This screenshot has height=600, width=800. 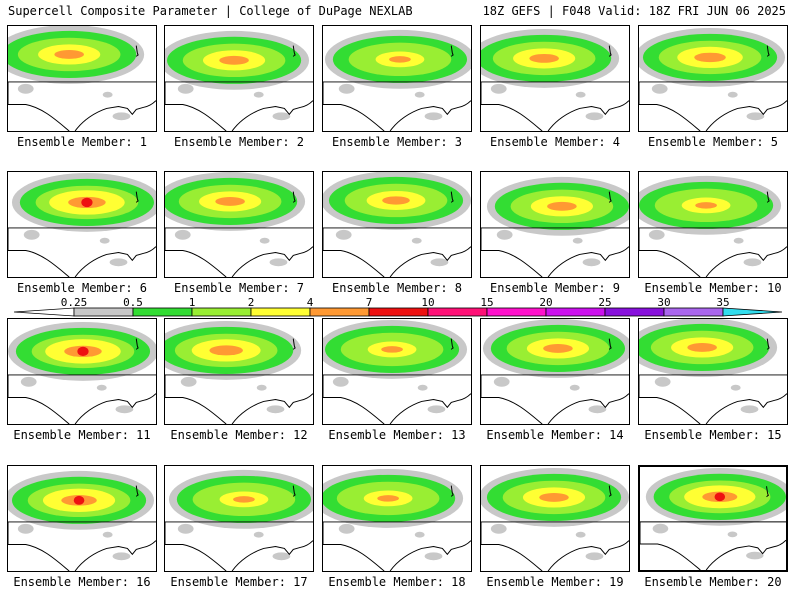 What do you see at coordinates (713, 435) in the screenshot?
I see `ensemble-member-label: Ensemble Member: 15` at bounding box center [713, 435].